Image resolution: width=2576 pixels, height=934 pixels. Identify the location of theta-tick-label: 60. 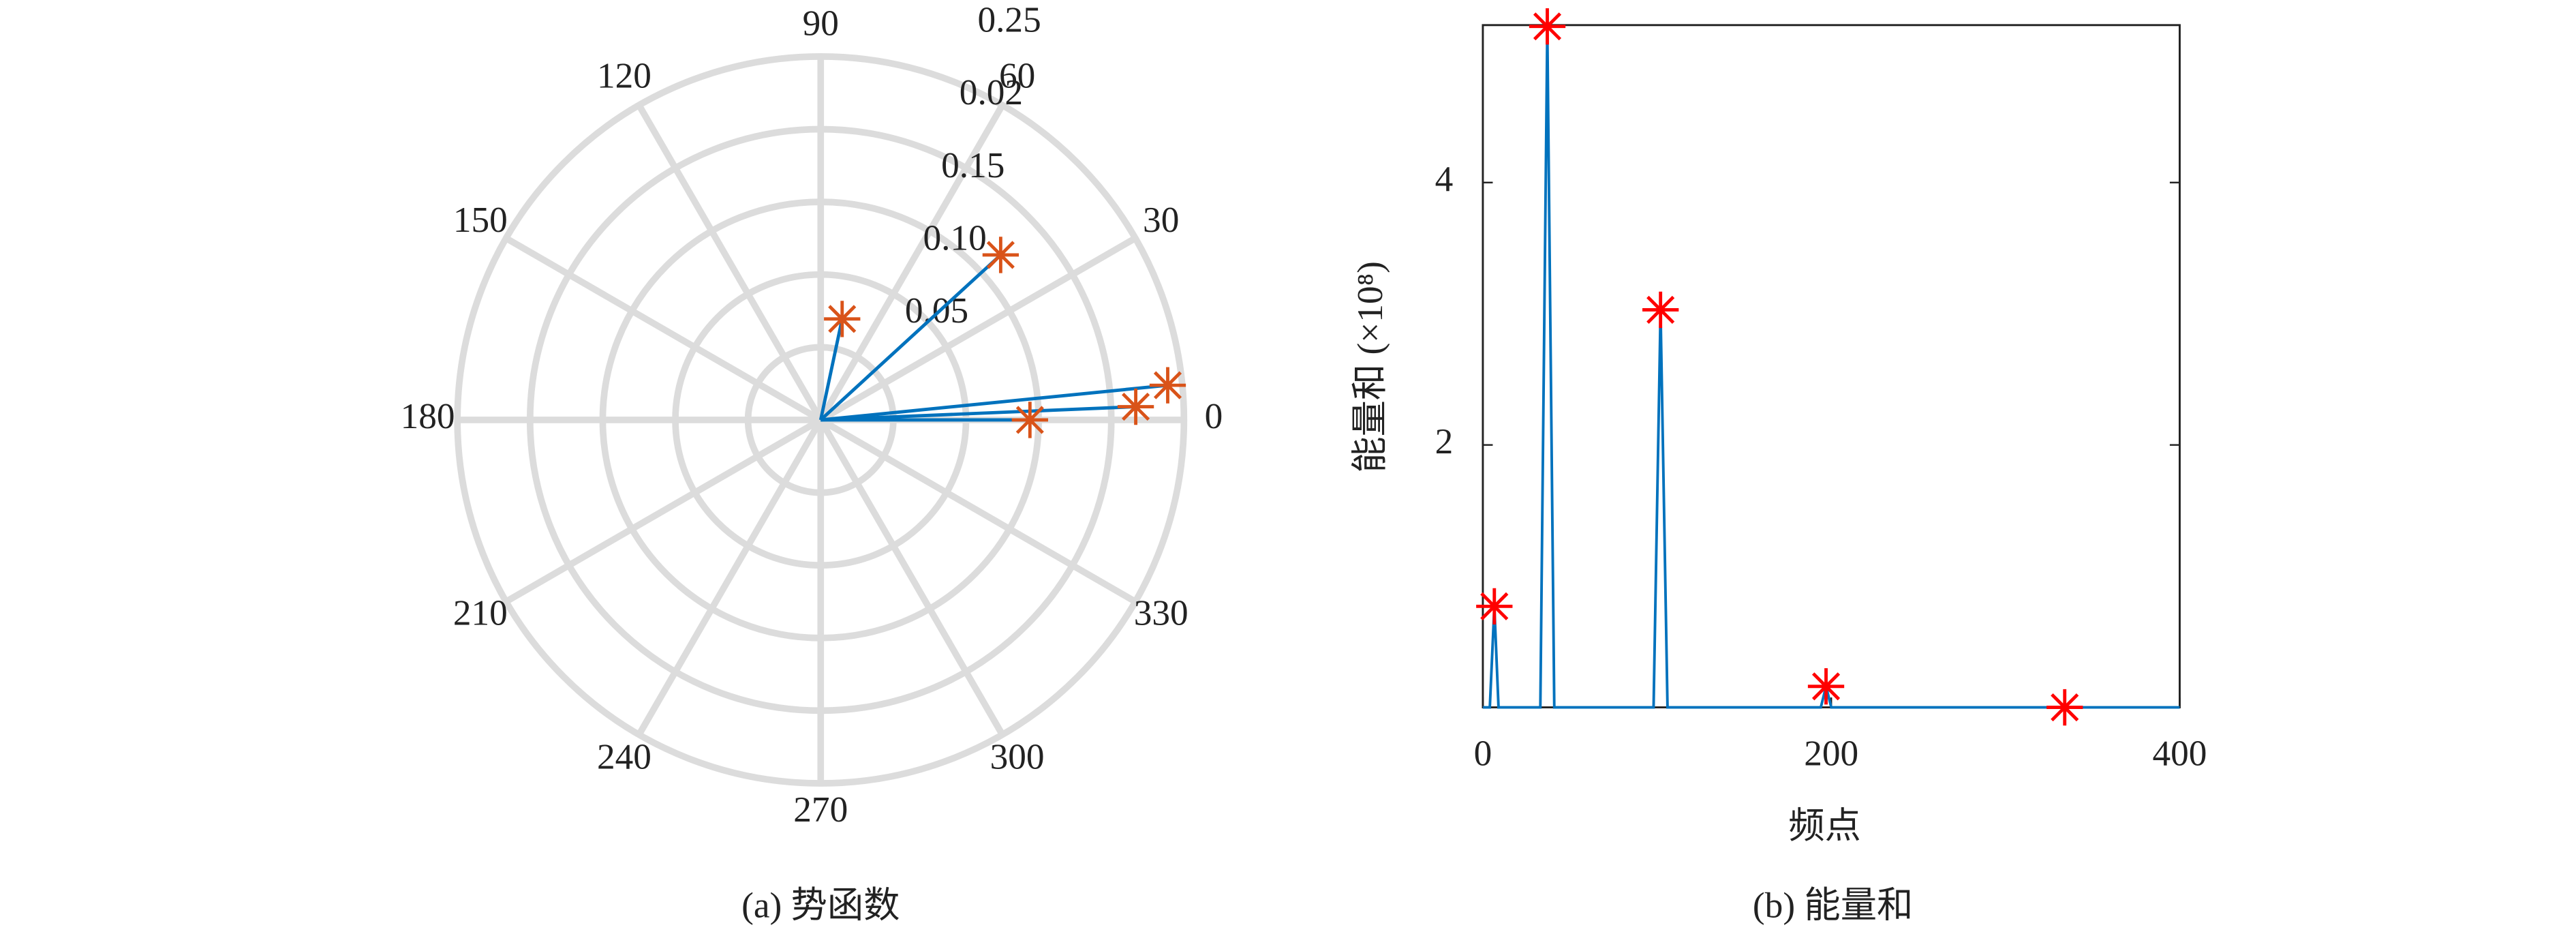
(1017, 76).